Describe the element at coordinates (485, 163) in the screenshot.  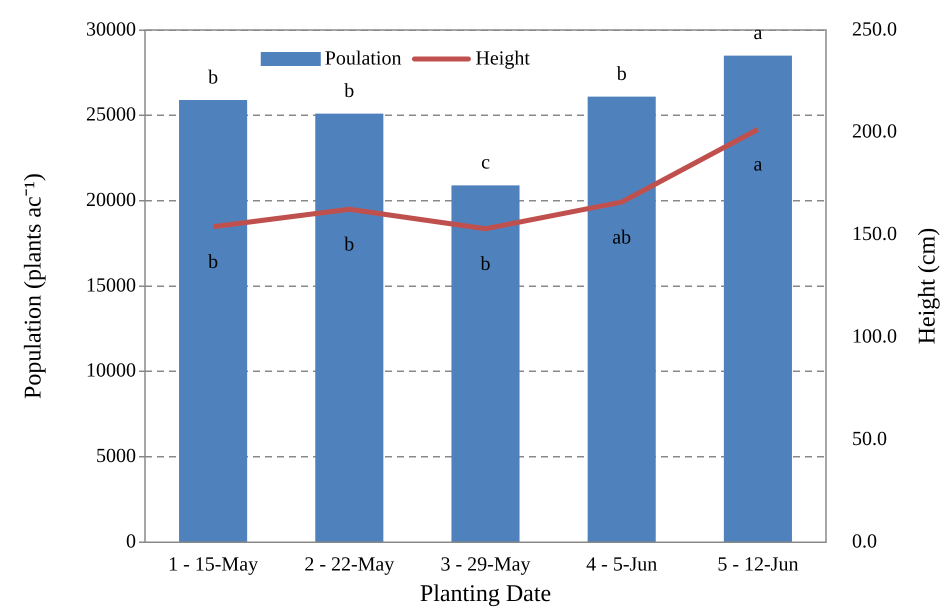
I see `annotation: c` at that location.